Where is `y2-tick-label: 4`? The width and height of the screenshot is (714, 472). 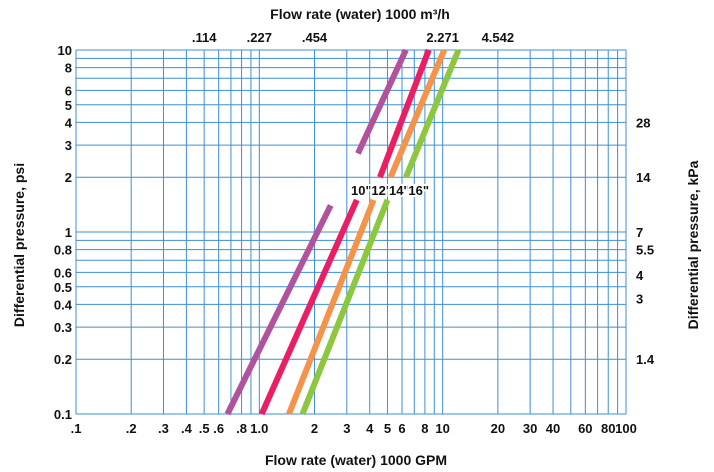
y2-tick-label: 4 is located at coordinates (640, 275).